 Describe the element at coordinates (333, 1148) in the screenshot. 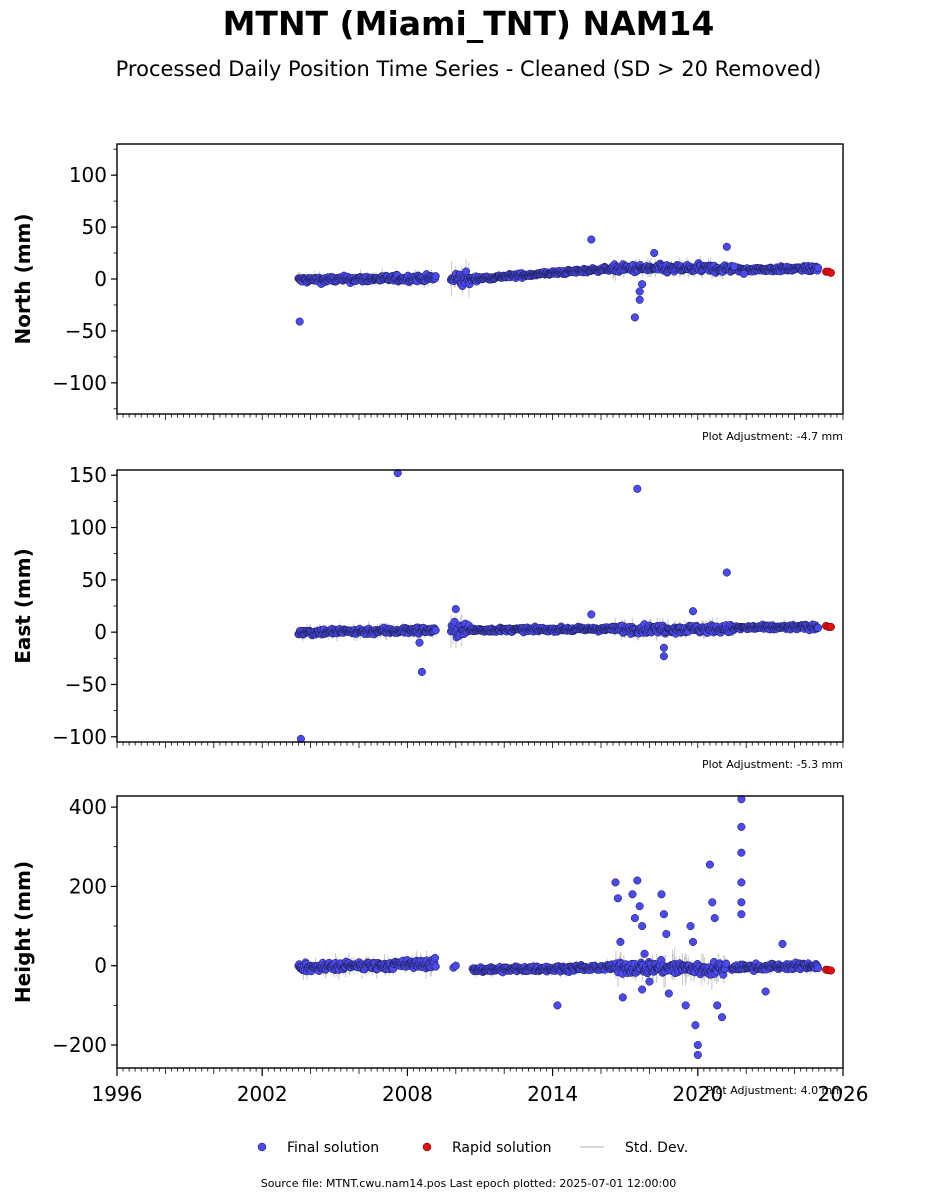

I see `legend-label: Final solution` at that location.